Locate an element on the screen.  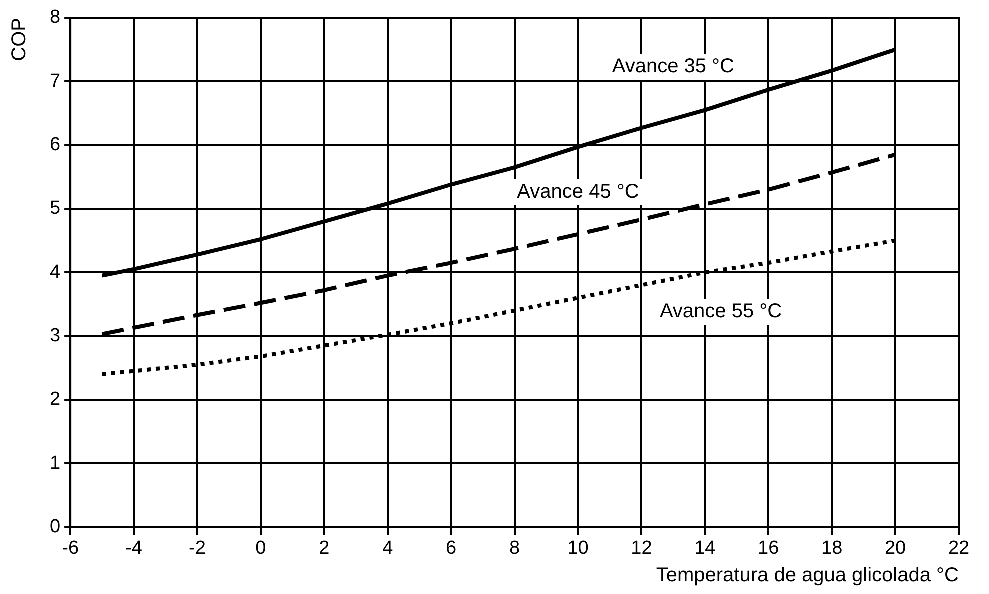
y-tick-label: 8 is located at coordinates (55, 17).